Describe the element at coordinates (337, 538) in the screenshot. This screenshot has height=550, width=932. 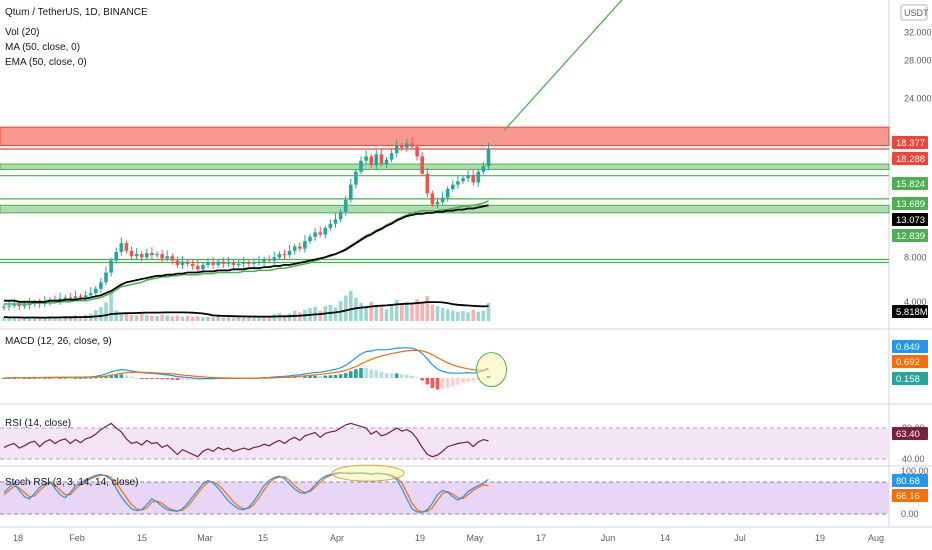
I see `date-tick-label: Apr` at that location.